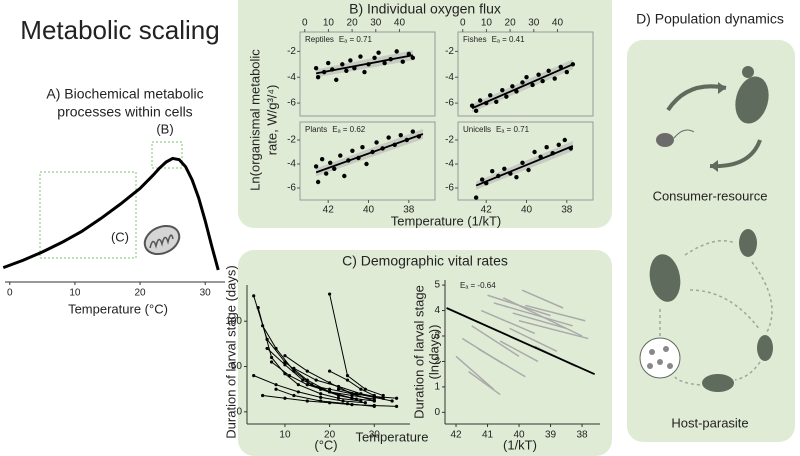 This screenshot has width=800, height=456. I want to click on fit-line, so click(369, 153).